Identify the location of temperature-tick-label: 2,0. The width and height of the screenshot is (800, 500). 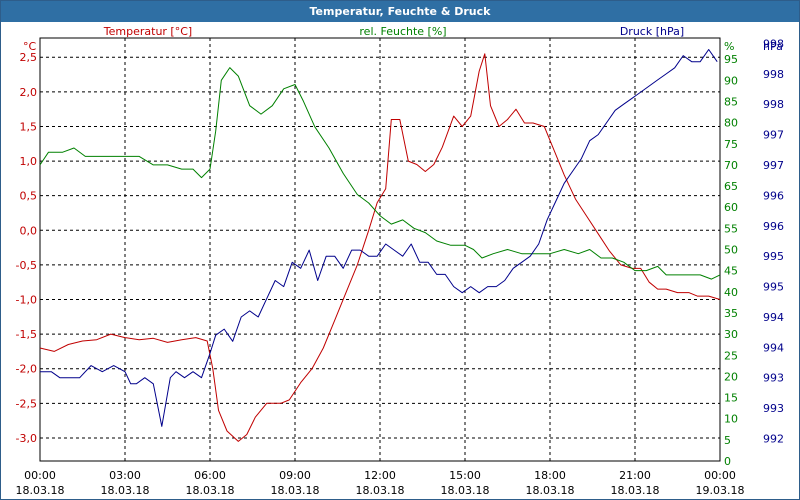
(29, 92).